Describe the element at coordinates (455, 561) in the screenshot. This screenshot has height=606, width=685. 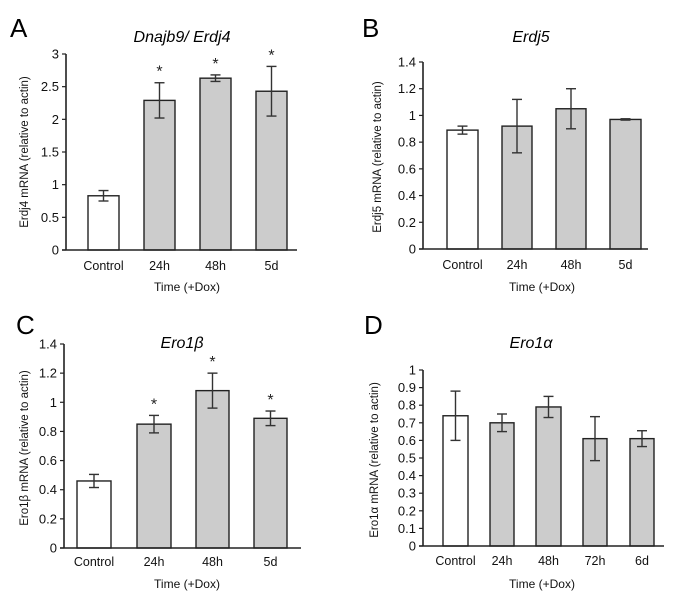
I see `panel-d-xtick-label: Control` at that location.